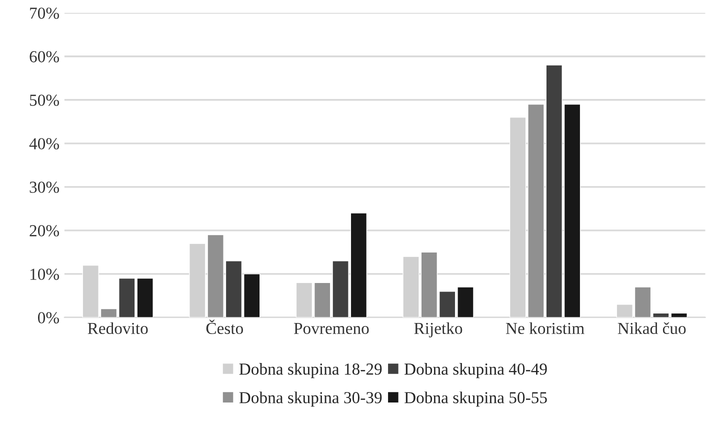  I want to click on y-tick-label: 70%, so click(45, 13).